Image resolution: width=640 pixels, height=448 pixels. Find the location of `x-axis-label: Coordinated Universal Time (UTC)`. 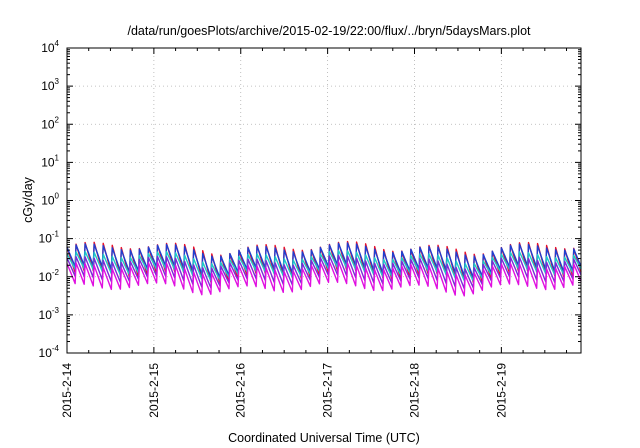

x-axis-label: Coordinated Universal Time (UTC) is located at coordinates (324, 438).